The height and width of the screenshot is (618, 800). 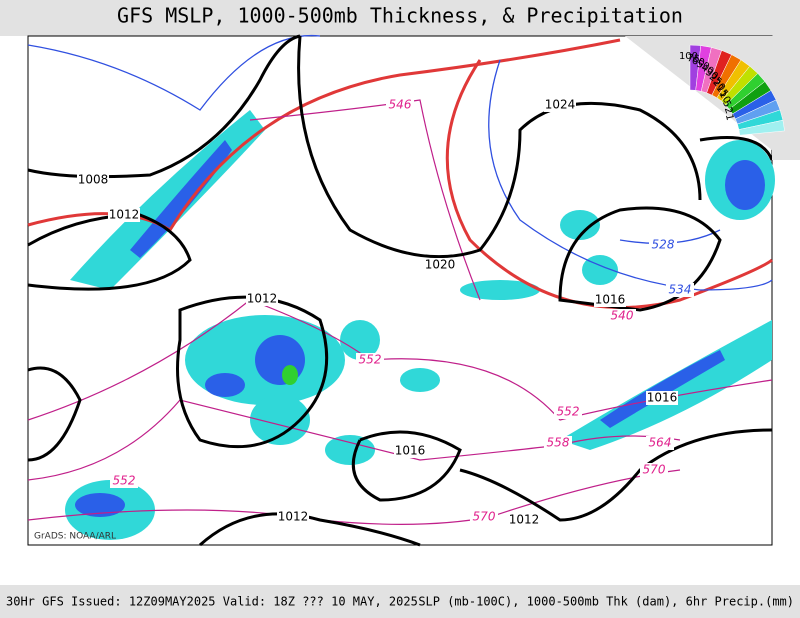 I want to click on legend-label: 40, so click(x=707, y=69).